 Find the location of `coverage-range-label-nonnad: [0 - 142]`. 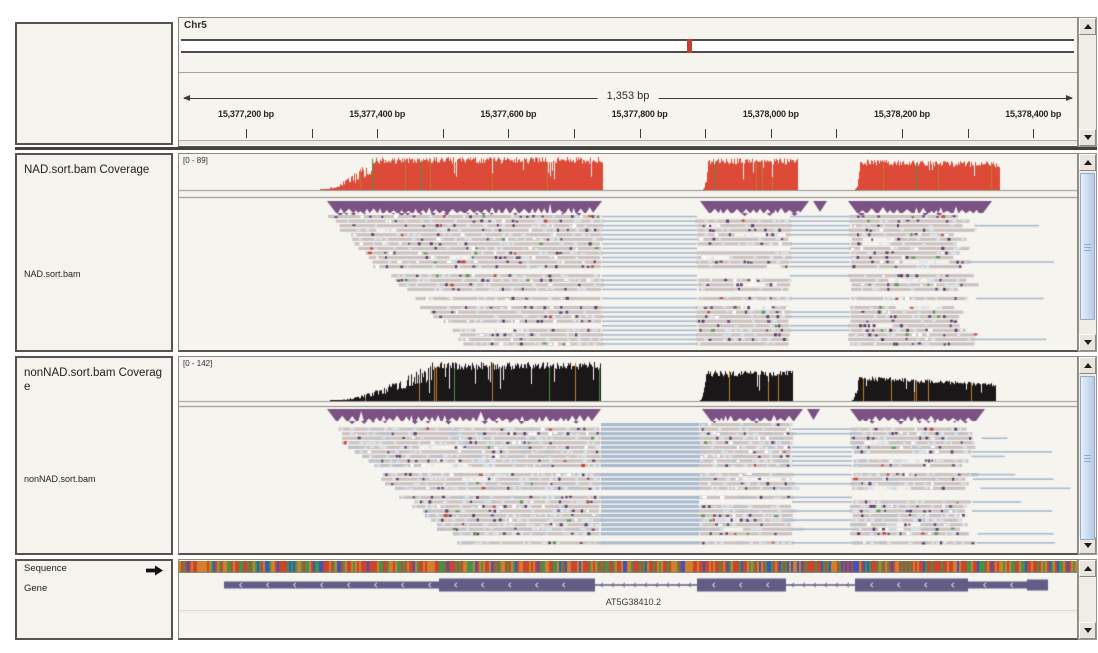

coverage-range-label-nonnad: [0 - 142] is located at coordinates (198, 363).